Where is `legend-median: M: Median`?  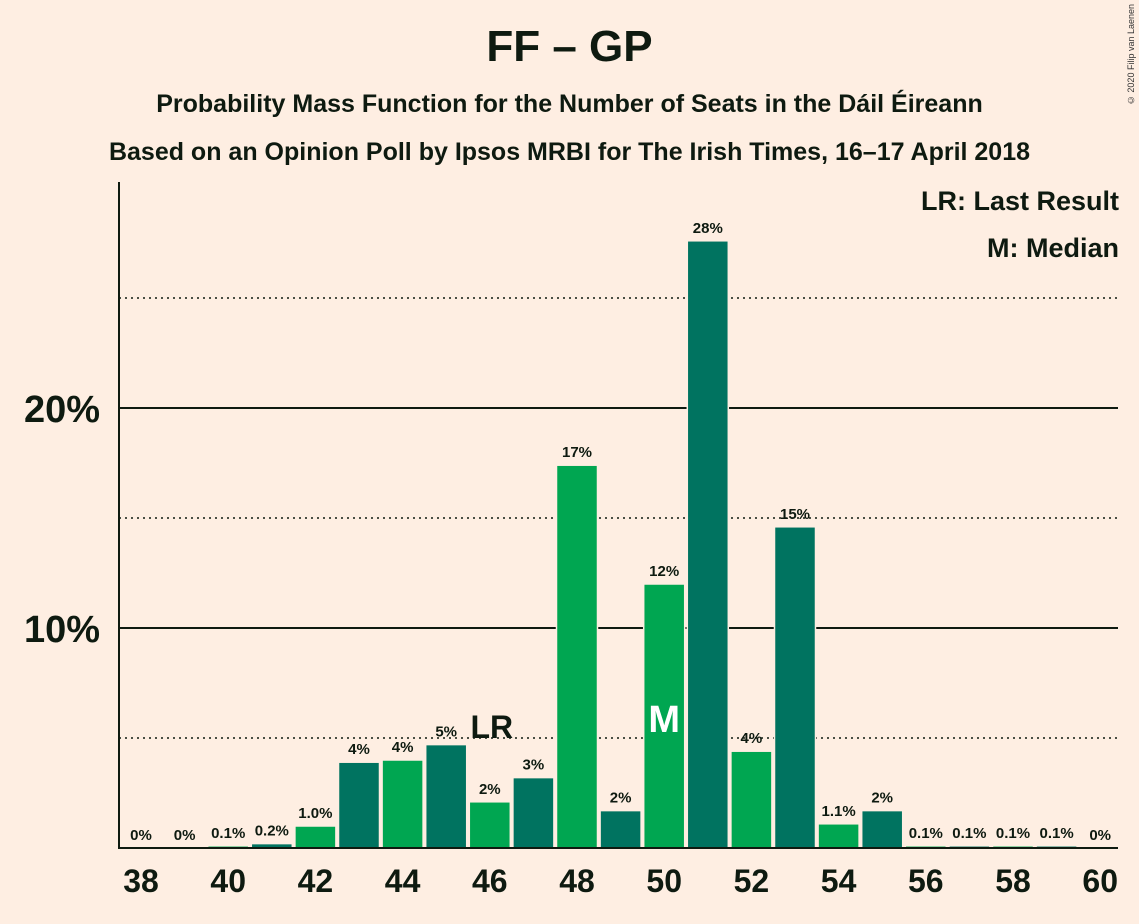 legend-median: M: Median is located at coordinates (1053, 248).